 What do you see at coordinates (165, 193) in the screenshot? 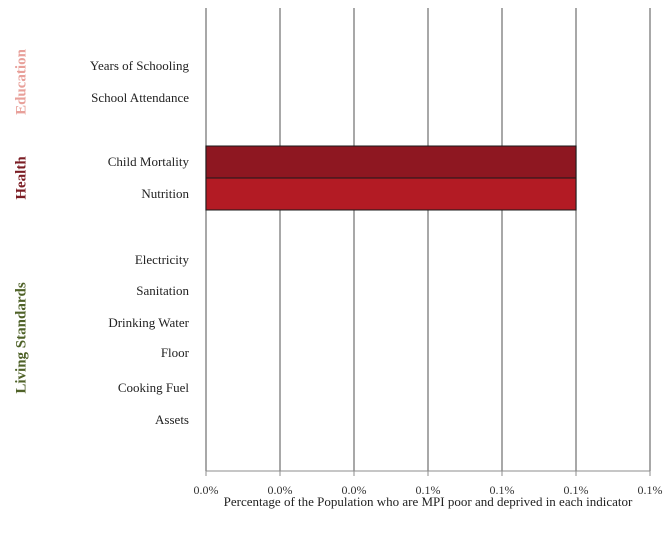
I see `category-label: Nutrition` at bounding box center [165, 193].